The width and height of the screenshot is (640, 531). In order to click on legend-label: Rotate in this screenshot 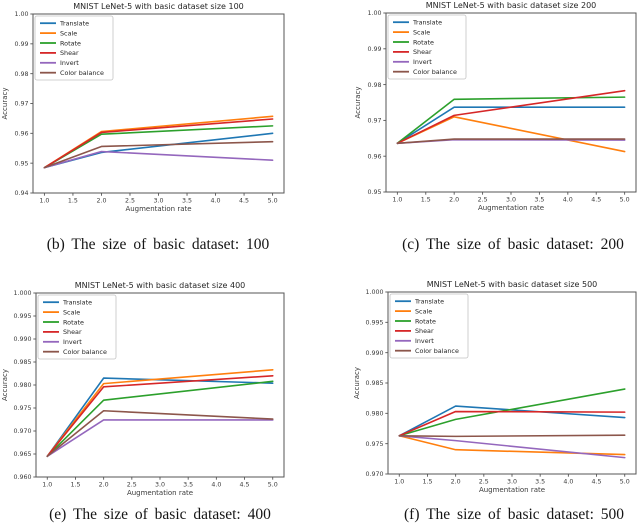, I will do `click(423, 42)`.